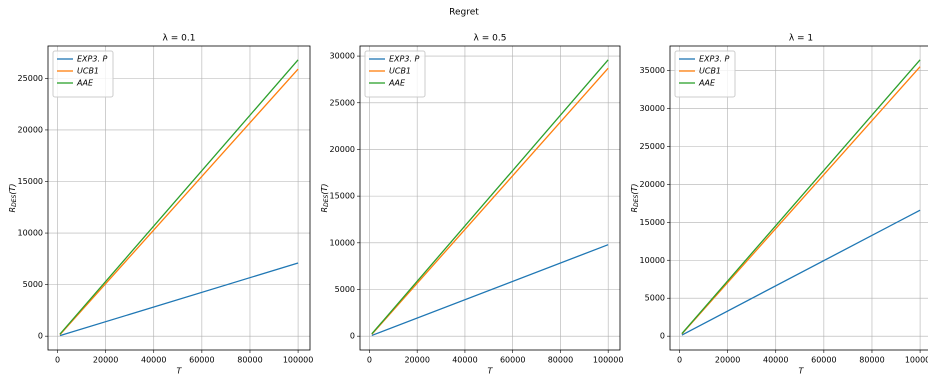 The height and width of the screenshot is (376, 928). What do you see at coordinates (801, 39) in the screenshot?
I see `subplot-title: λ = 1` at bounding box center [801, 39].